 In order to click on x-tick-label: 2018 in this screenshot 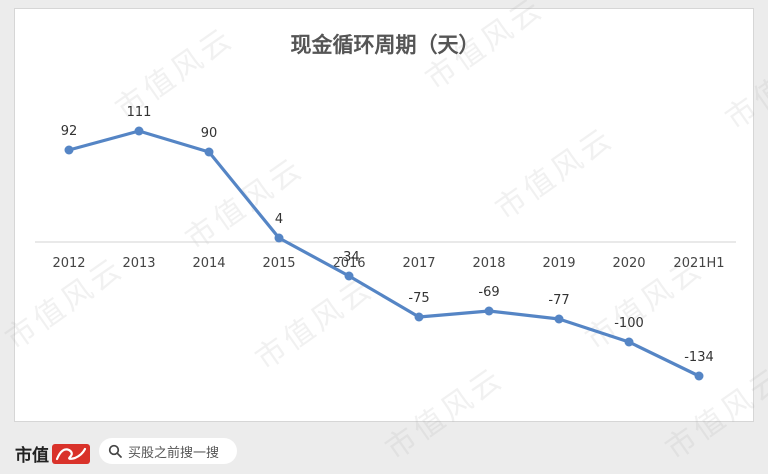, I will do `click(488, 263)`.